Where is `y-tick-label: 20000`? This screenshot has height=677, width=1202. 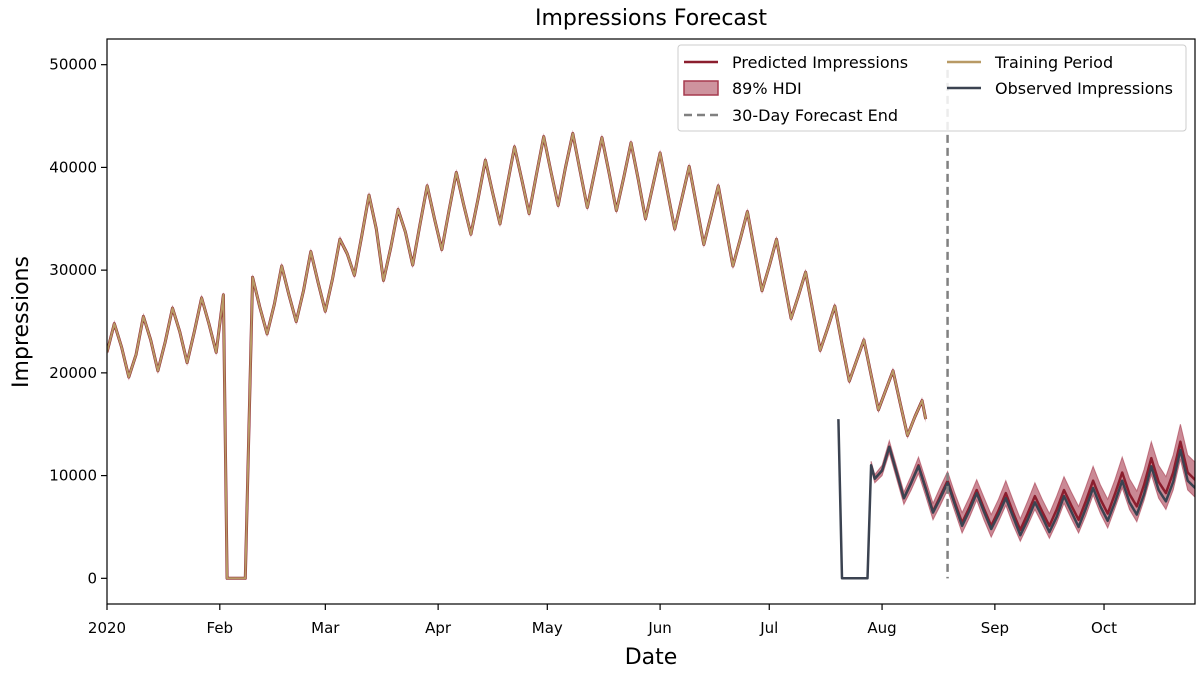
y-tick-label: 20000 is located at coordinates (73, 373).